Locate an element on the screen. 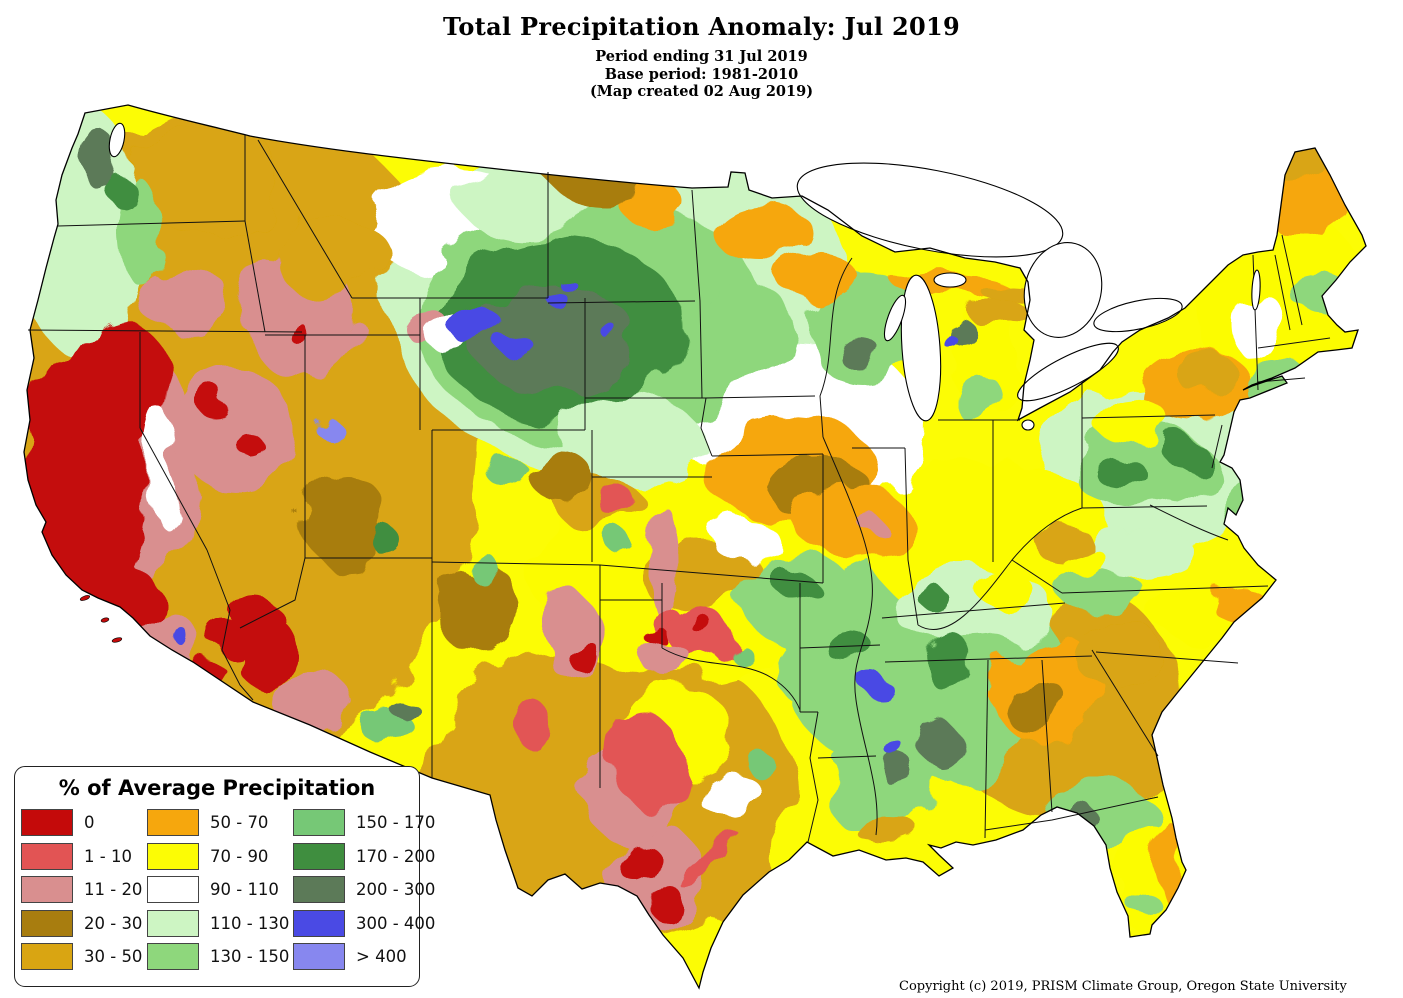 Image resolution: width=1403 pixels, height=998 pixels. legend-label: > 400 is located at coordinates (381, 957).